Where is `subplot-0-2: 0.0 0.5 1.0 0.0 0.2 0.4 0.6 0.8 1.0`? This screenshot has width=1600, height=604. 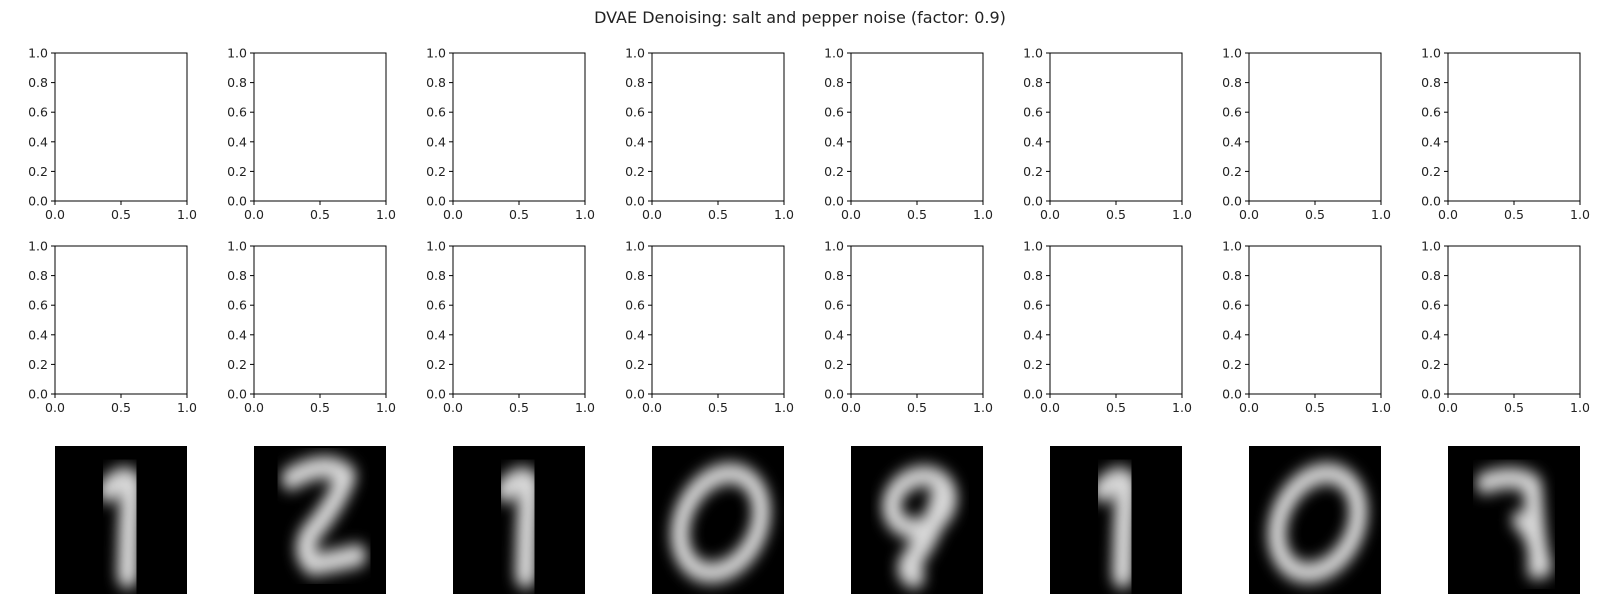 subplot-0-2: 0.0 0.5 1.0 0.0 0.2 0.4 0.6 0.8 1.0 is located at coordinates (510, 134).